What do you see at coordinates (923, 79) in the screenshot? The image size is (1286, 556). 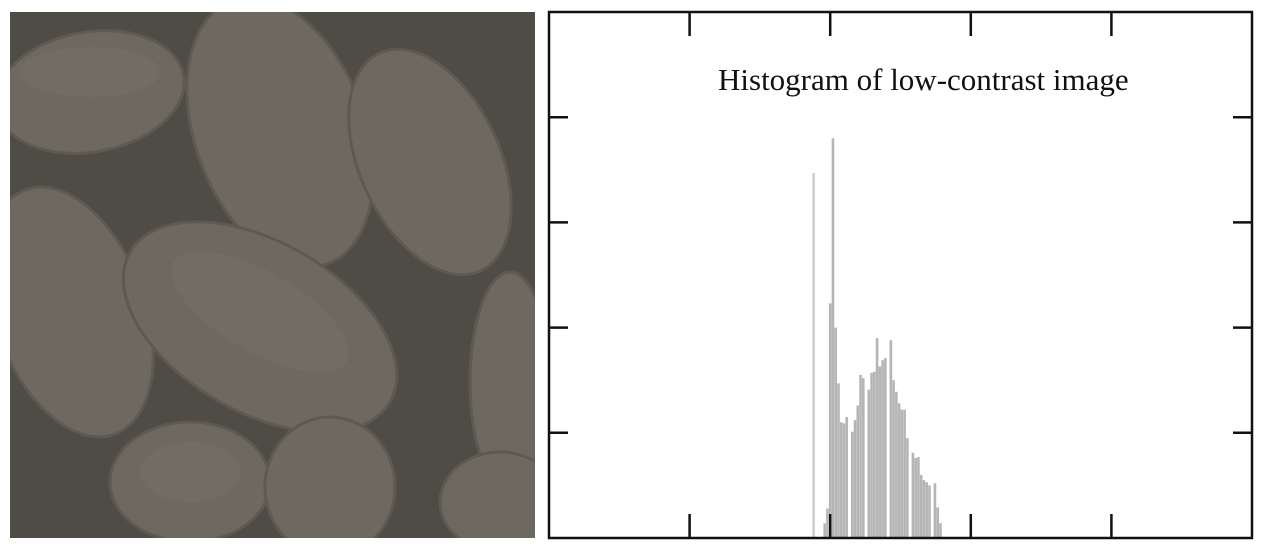 I see `chart-title: Histogram of low-contrast image` at bounding box center [923, 79].